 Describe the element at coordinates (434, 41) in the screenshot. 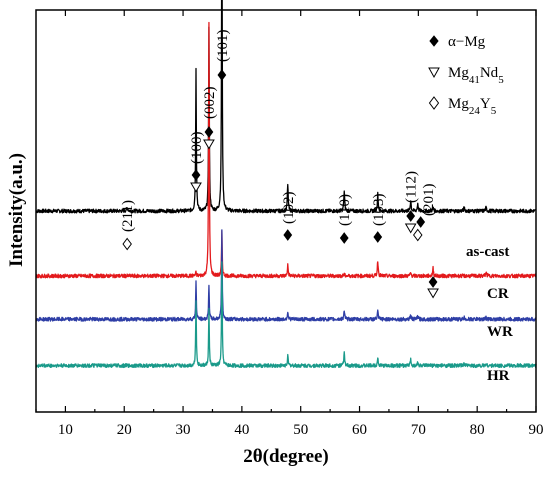

I see `legend-filled-diamond-icon` at that location.